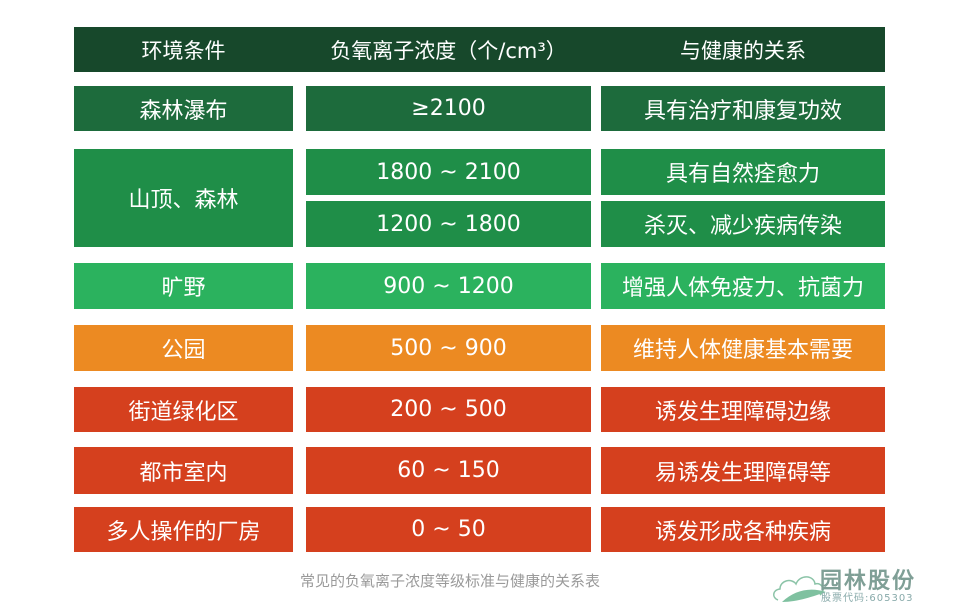 The width and height of the screenshot is (961, 610). Describe the element at coordinates (183, 286) in the screenshot. I see `environment-cell: 旷野` at that location.